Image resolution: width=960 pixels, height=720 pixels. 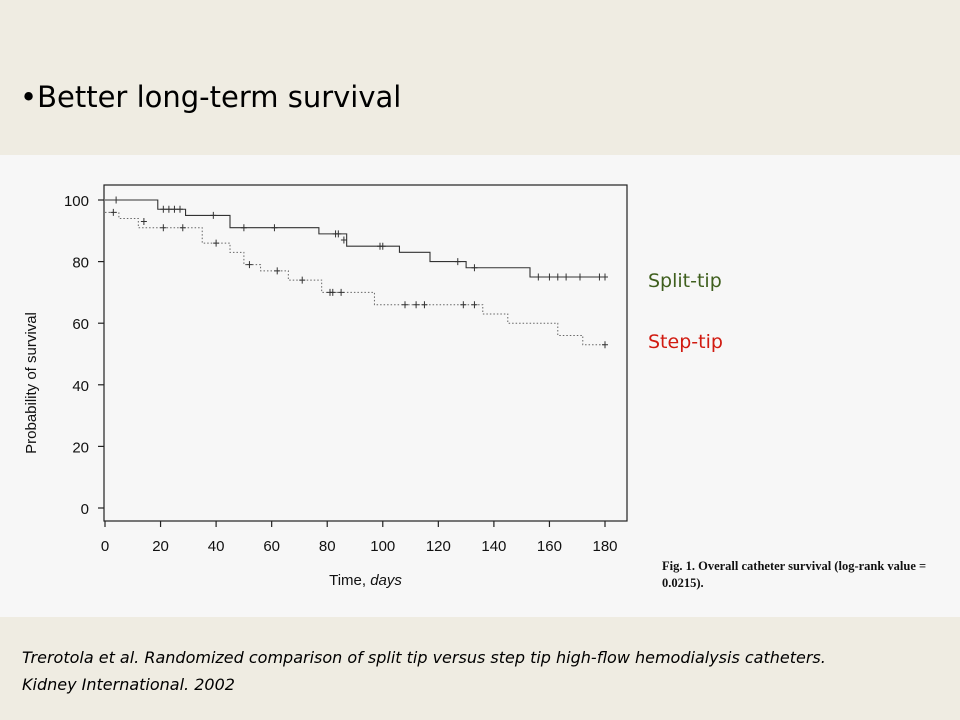 I want to click on legend-step-tip: Step-tip, so click(x=685, y=342).